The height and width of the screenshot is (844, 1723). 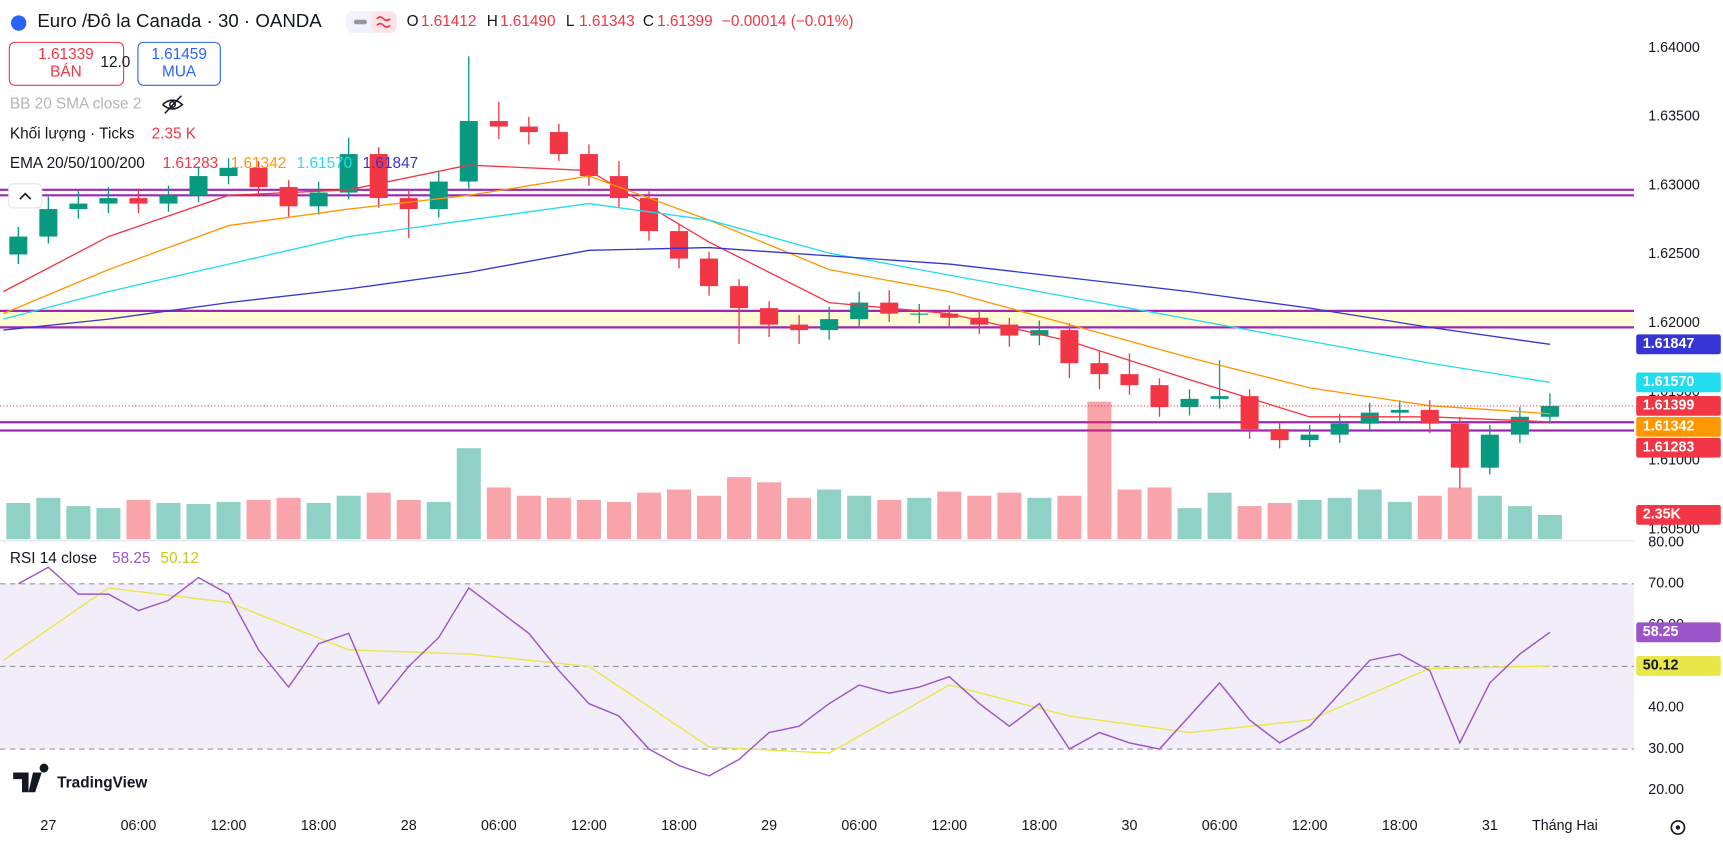 What do you see at coordinates (179, 54) in the screenshot?
I see `buy-price: 1.61459` at bounding box center [179, 54].